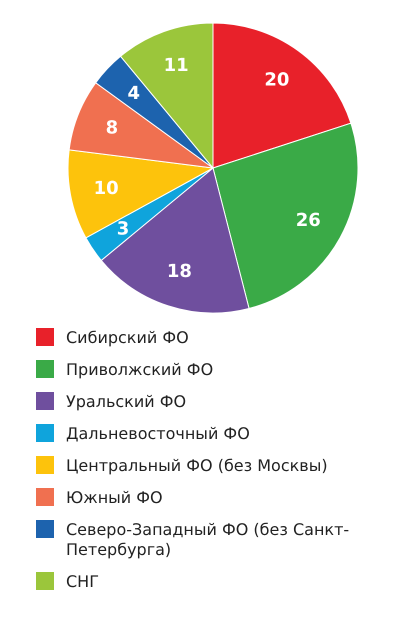  What do you see at coordinates (277, 80) in the screenshot?
I see `data-label: 20` at bounding box center [277, 80].